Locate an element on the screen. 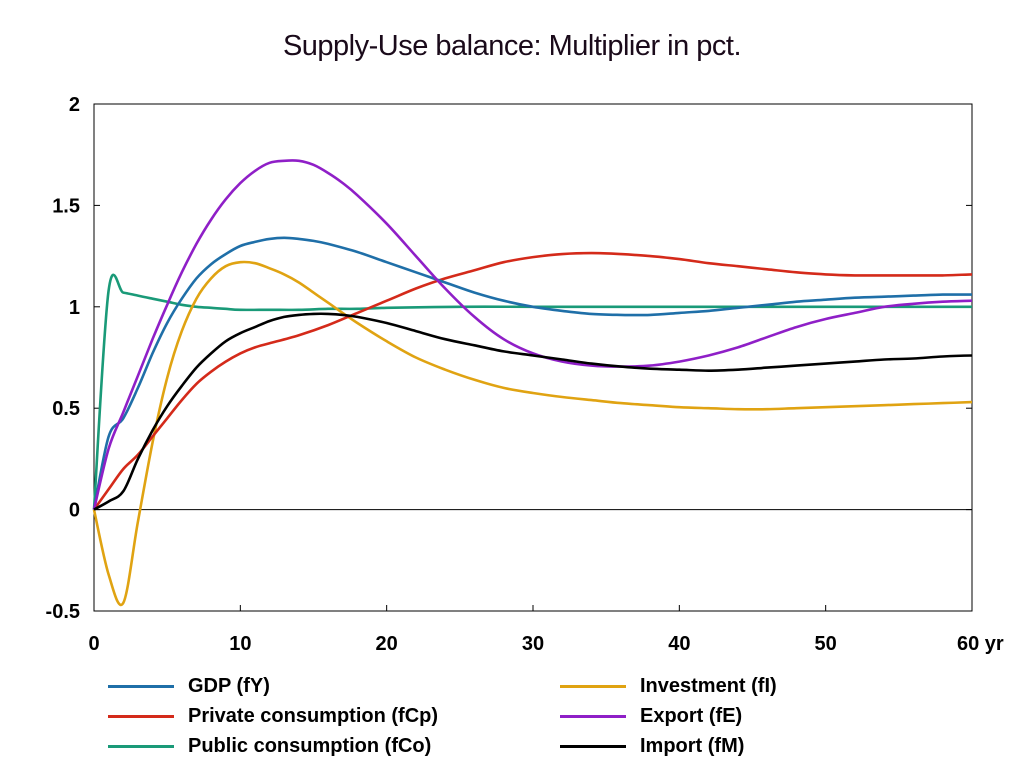 Image resolution: width=1024 pixels, height=778 pixels. x-tick-label: 0 is located at coordinates (93, 644).